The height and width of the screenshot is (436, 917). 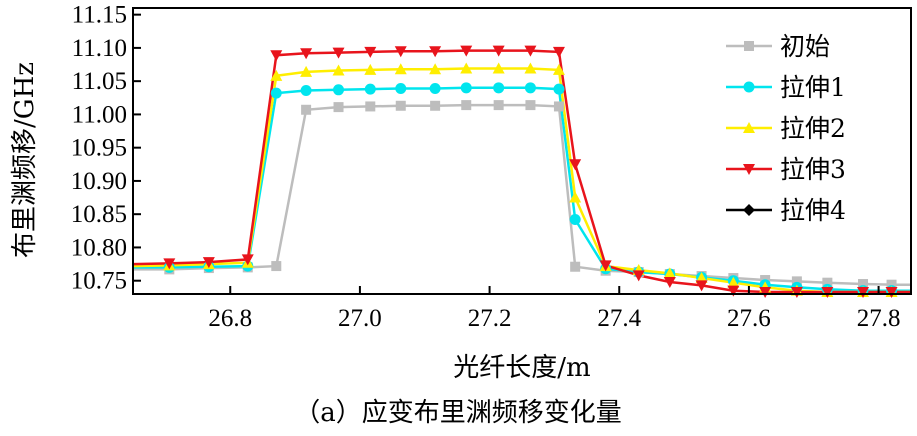 I want to click on y-axis-title: 布里渊频移/GHz, so click(x=25, y=160).